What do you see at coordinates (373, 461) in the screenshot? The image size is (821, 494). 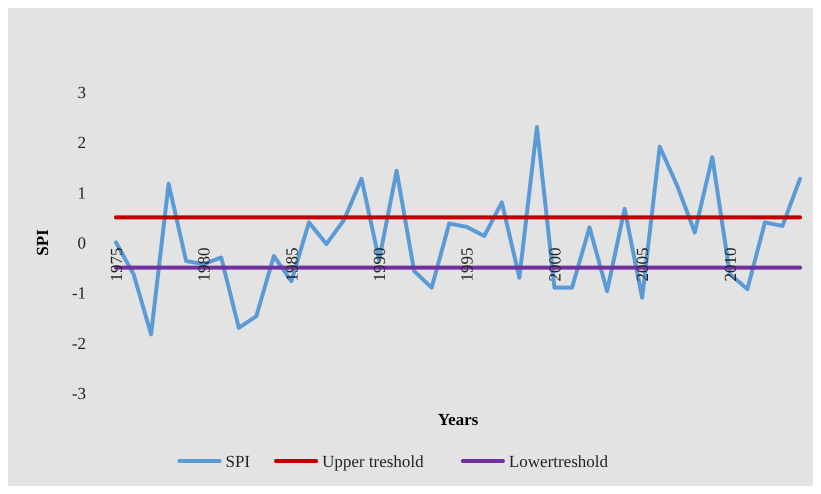 I see `legend-label: Upper treshold` at bounding box center [373, 461].